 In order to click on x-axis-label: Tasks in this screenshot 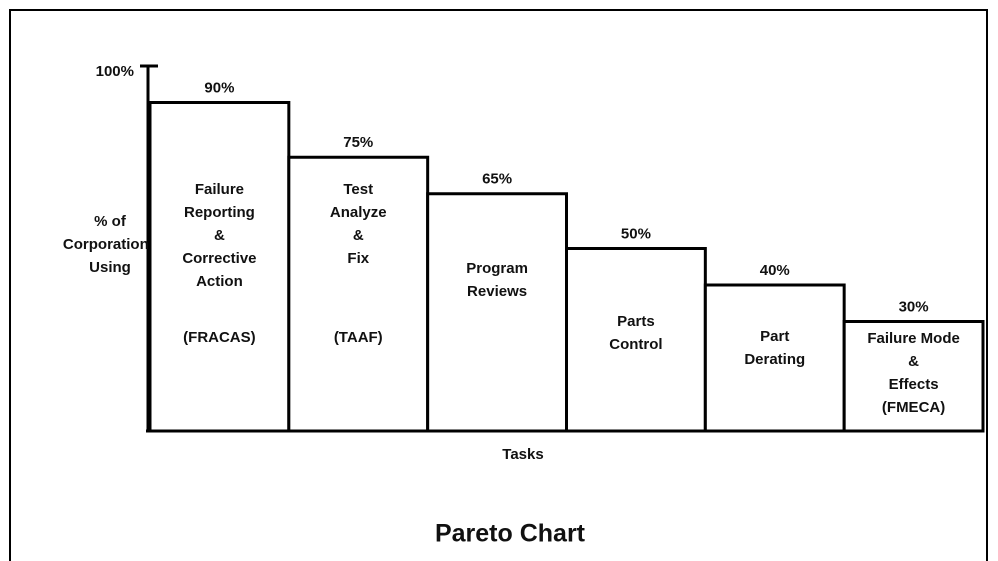, I will do `click(522, 454)`.